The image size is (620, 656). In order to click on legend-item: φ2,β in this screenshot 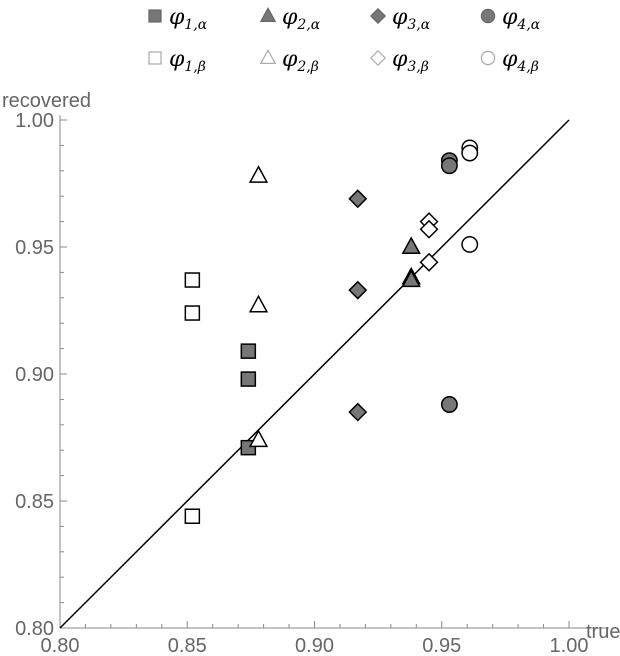, I will do `click(289, 61)`.